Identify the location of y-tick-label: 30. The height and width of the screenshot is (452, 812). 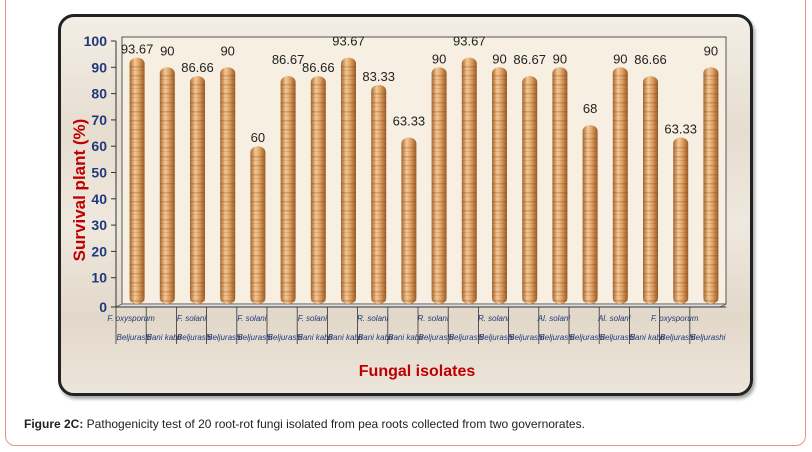
(99, 225).